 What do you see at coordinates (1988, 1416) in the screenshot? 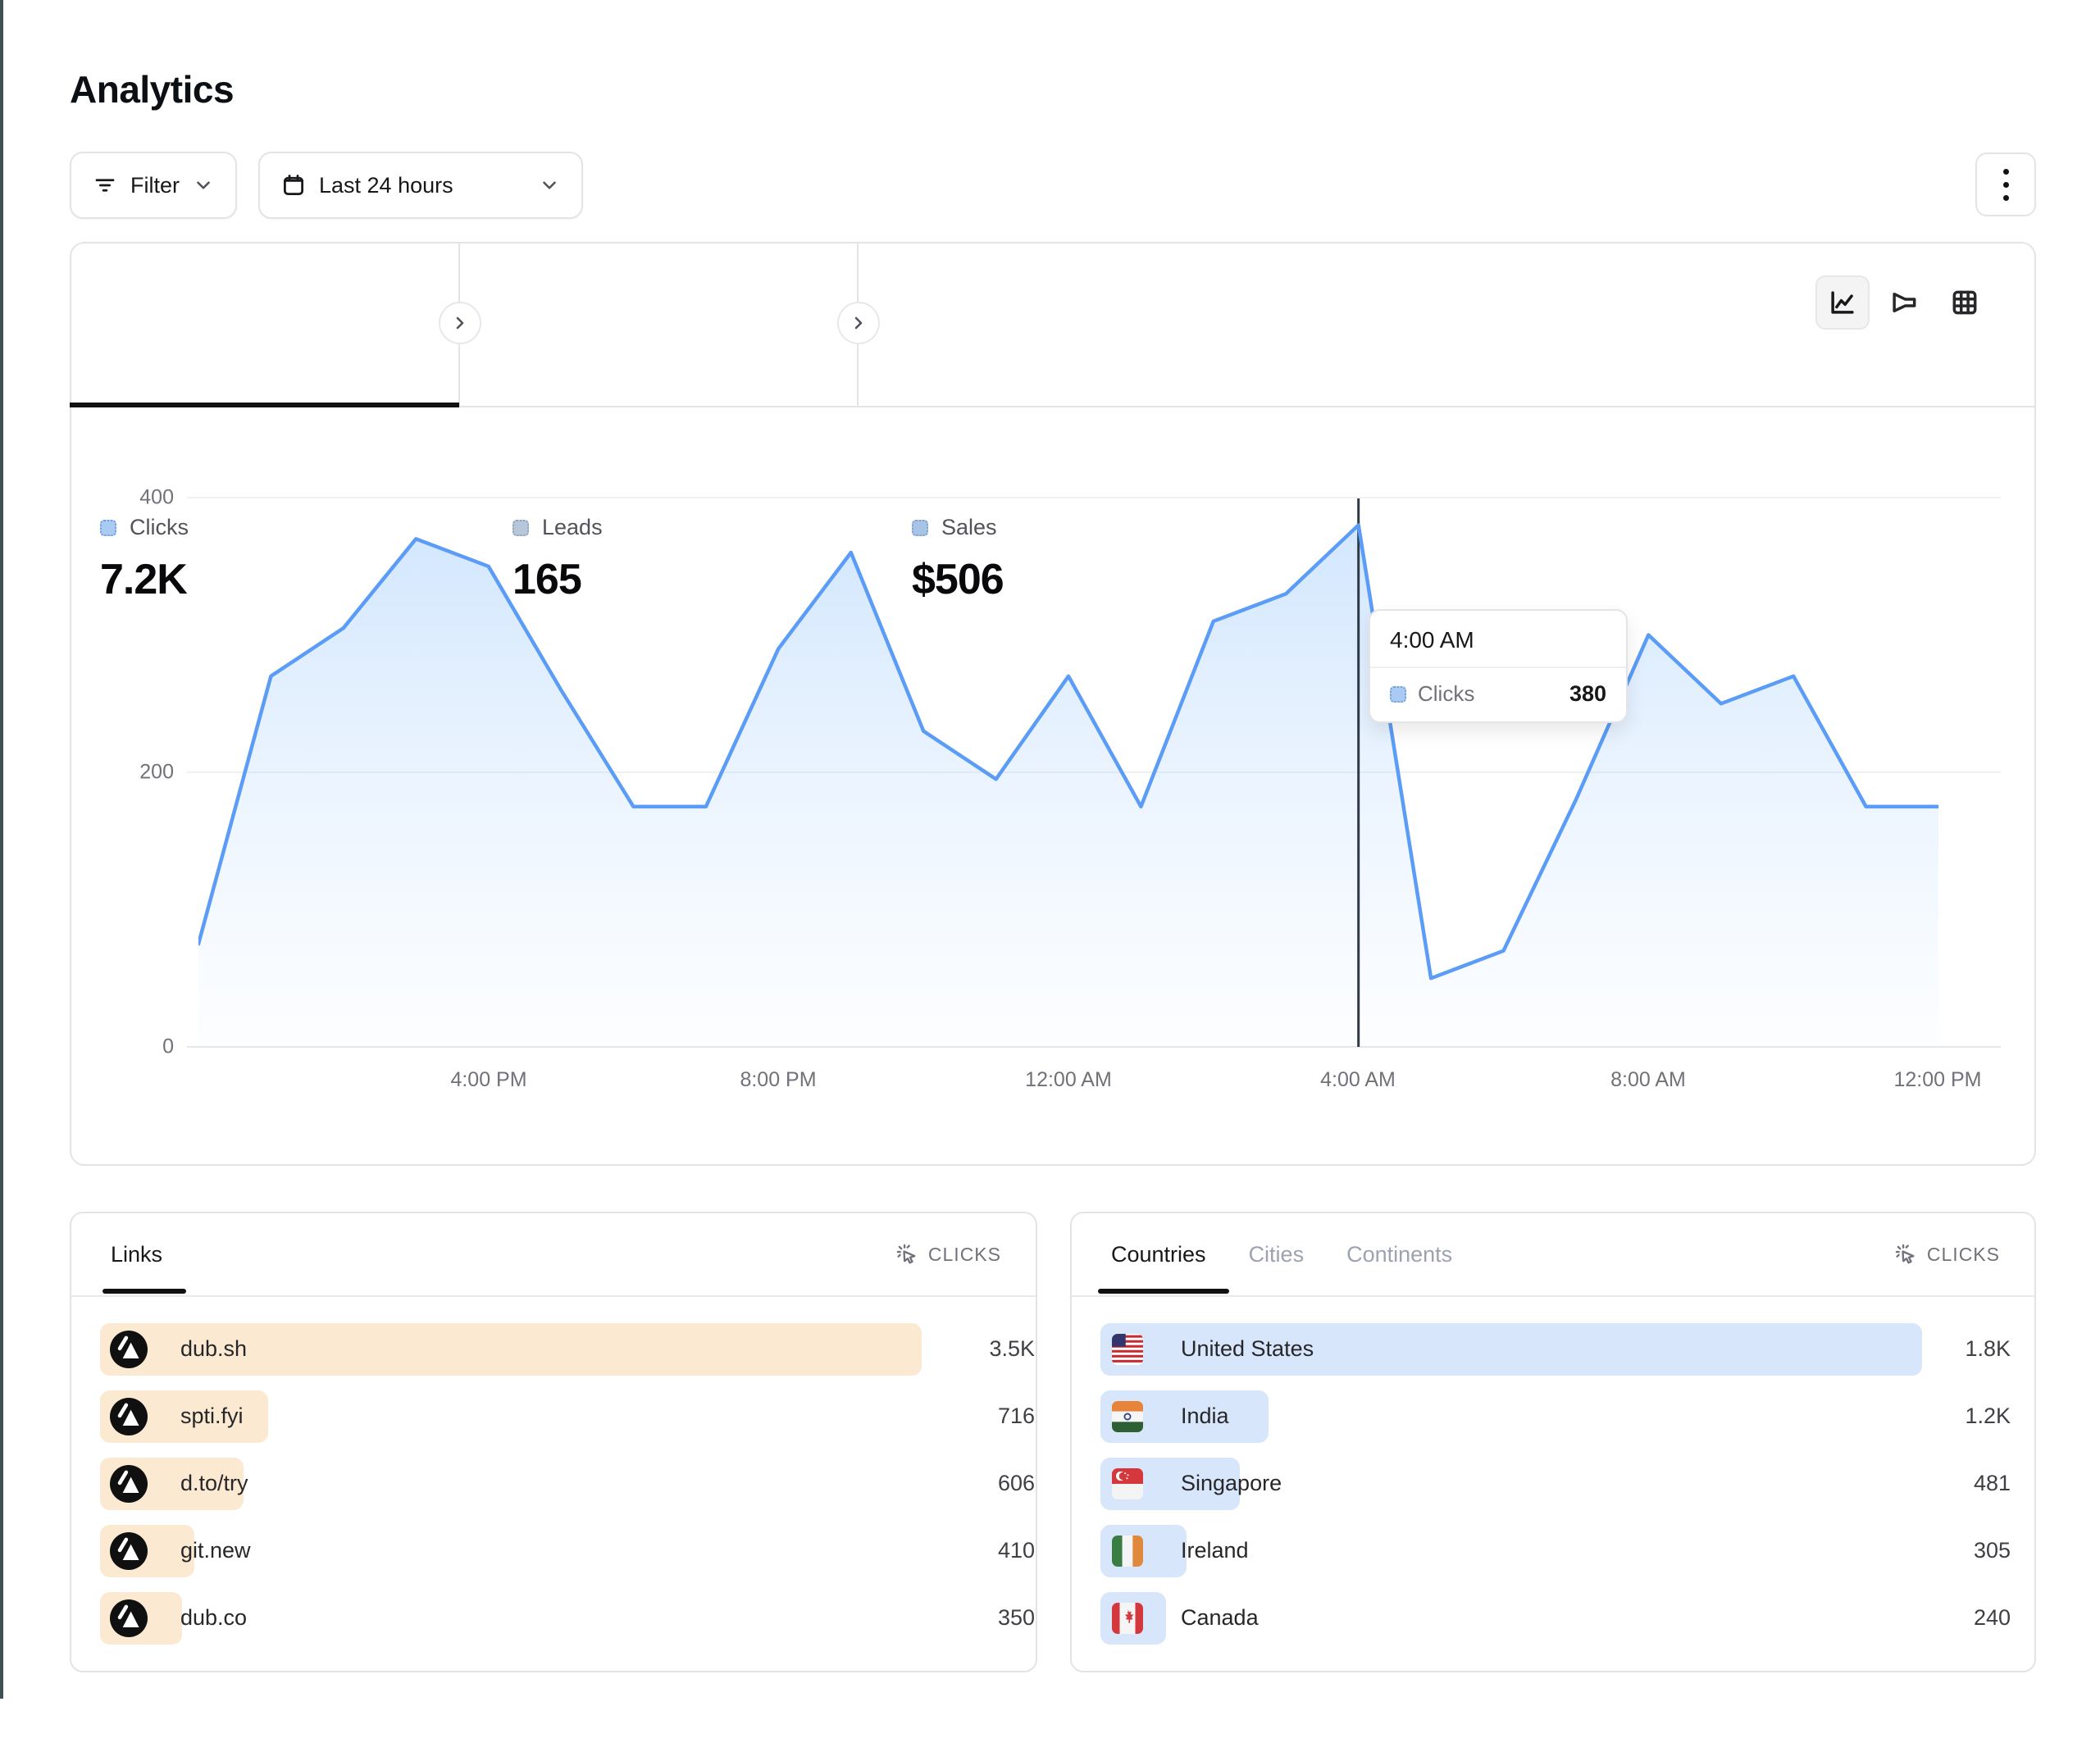
I see `country-clicks-value: 1.2K` at bounding box center [1988, 1416].